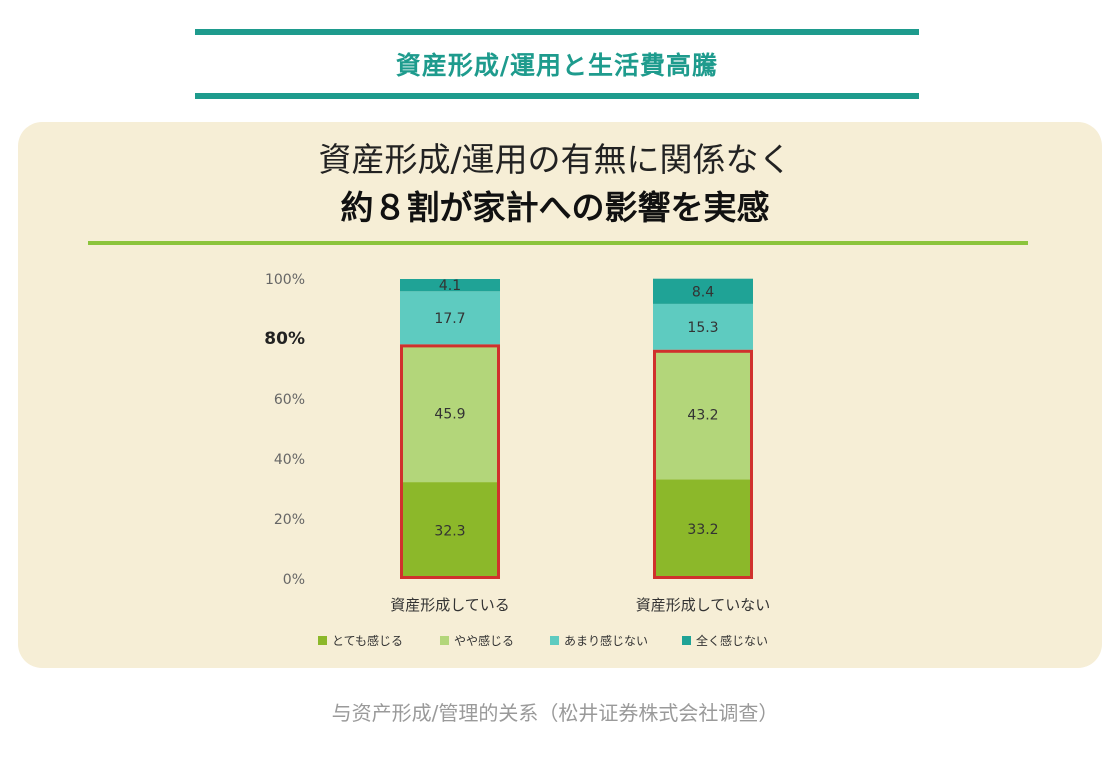  I want to click on headline-underline, so click(558, 243).